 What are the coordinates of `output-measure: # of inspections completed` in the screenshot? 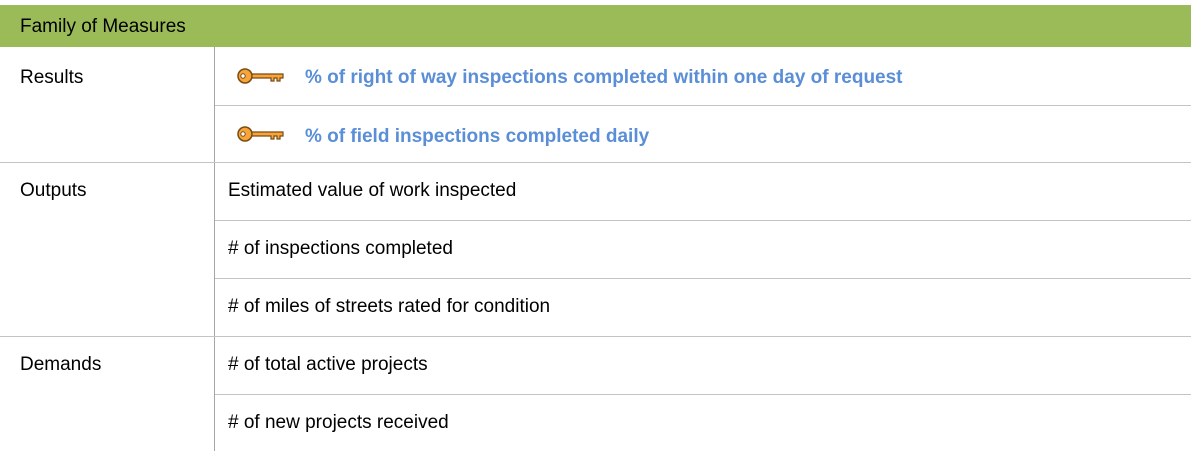 It's located at (340, 248).